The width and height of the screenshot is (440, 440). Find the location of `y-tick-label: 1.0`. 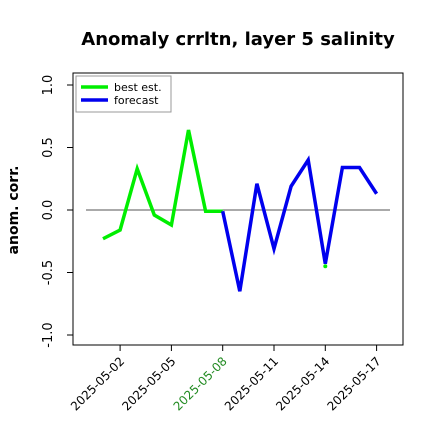

y-tick-label: 1.0 is located at coordinates (48, 85).